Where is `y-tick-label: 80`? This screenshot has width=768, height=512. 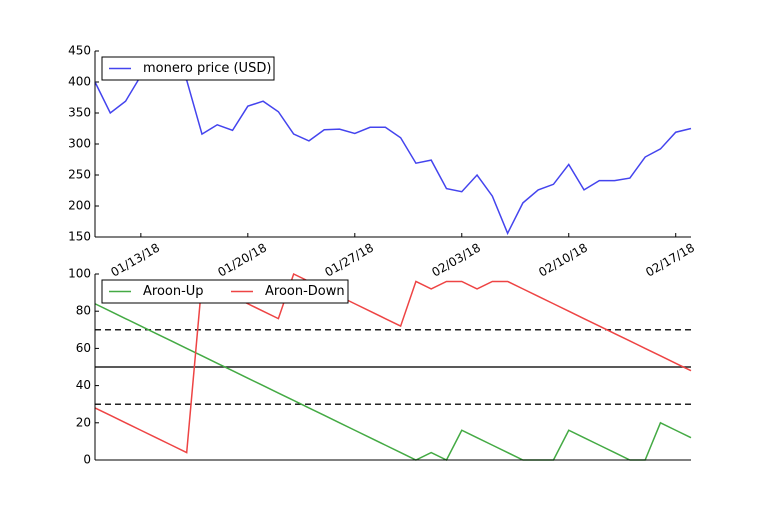 y-tick-label: 80 is located at coordinates (83, 311).